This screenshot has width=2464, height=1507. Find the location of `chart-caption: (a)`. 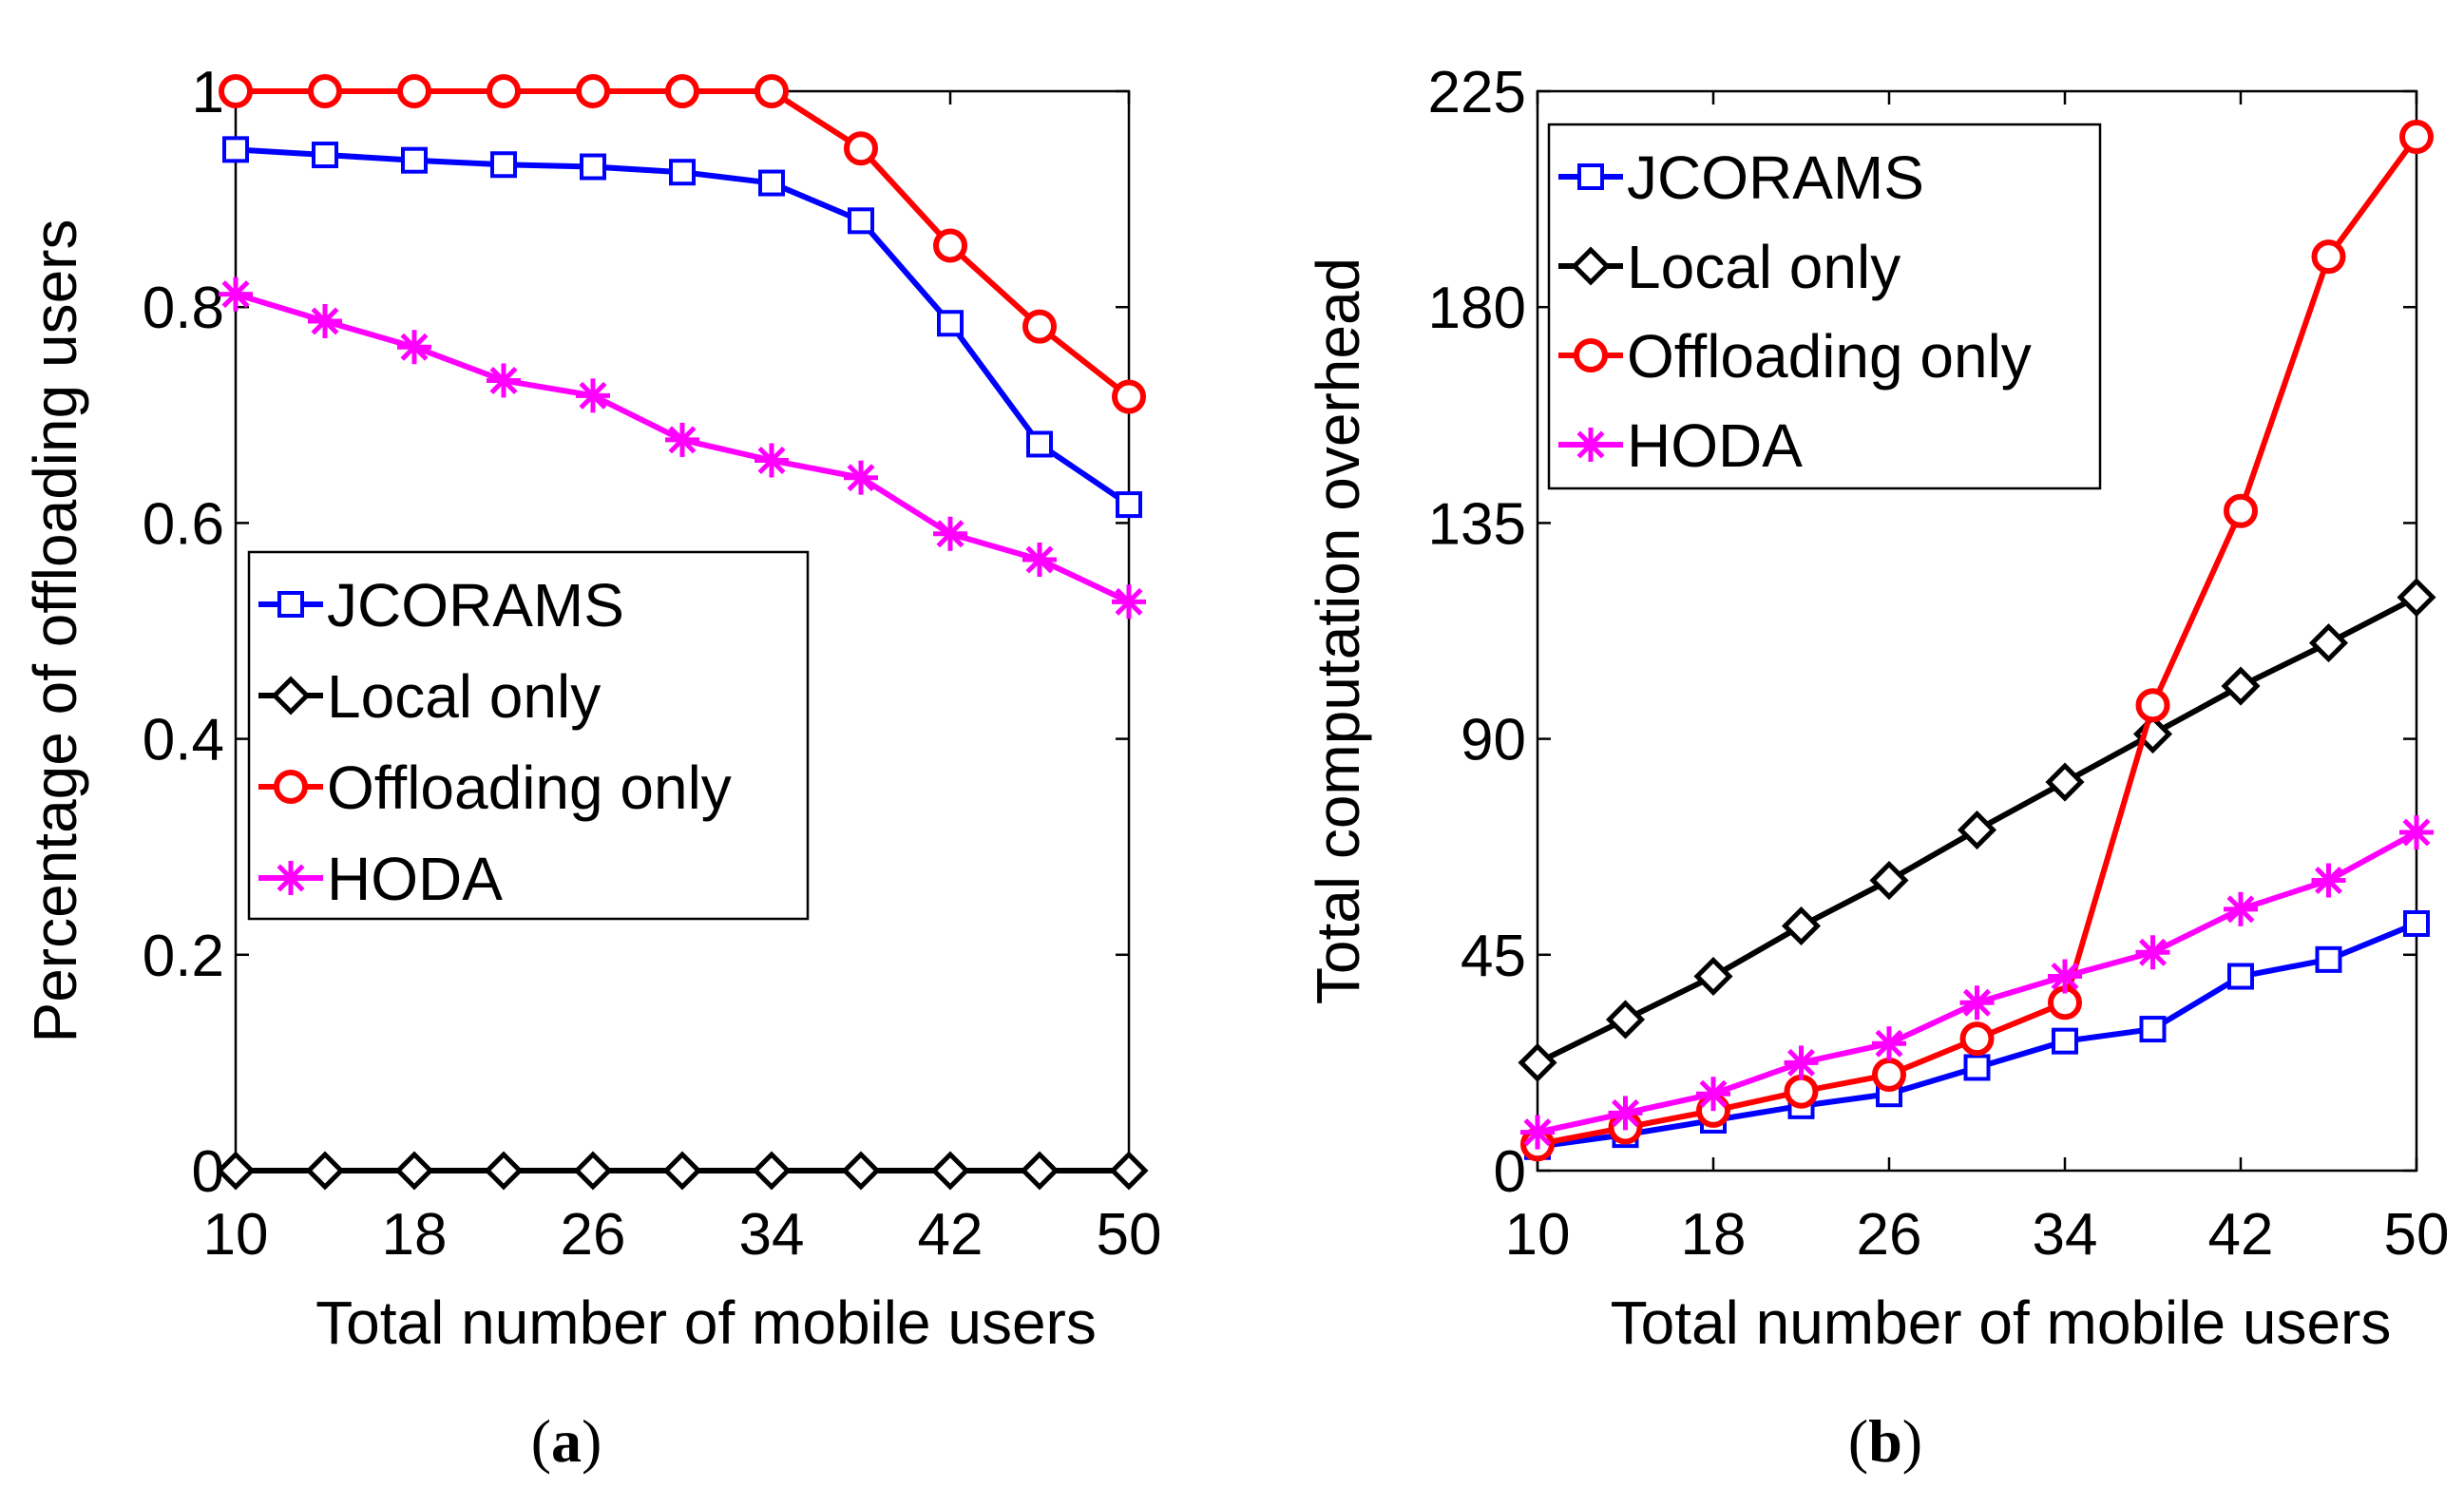

chart-caption: (a) is located at coordinates (566, 1441).